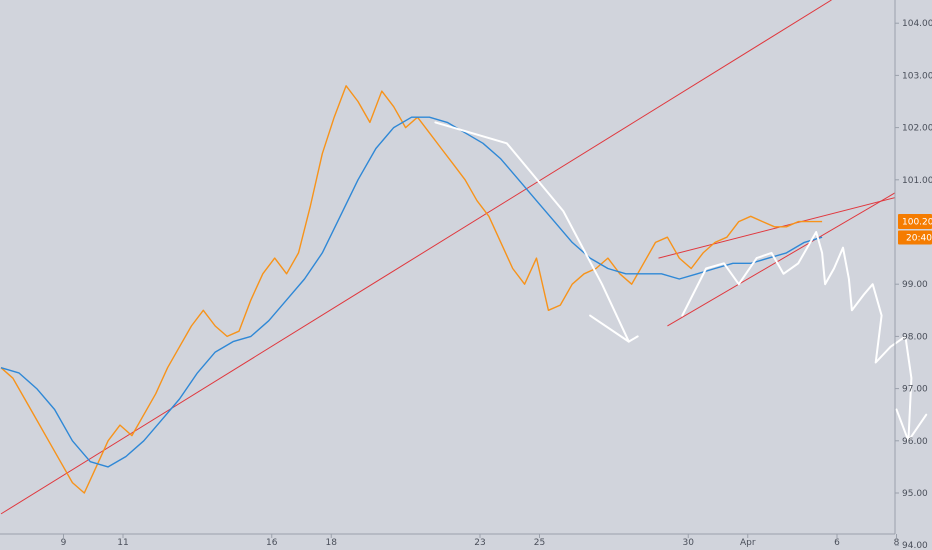  Describe the element at coordinates (919, 239) in the screenshot. I see `price-badge-countdown: 20:40` at that location.